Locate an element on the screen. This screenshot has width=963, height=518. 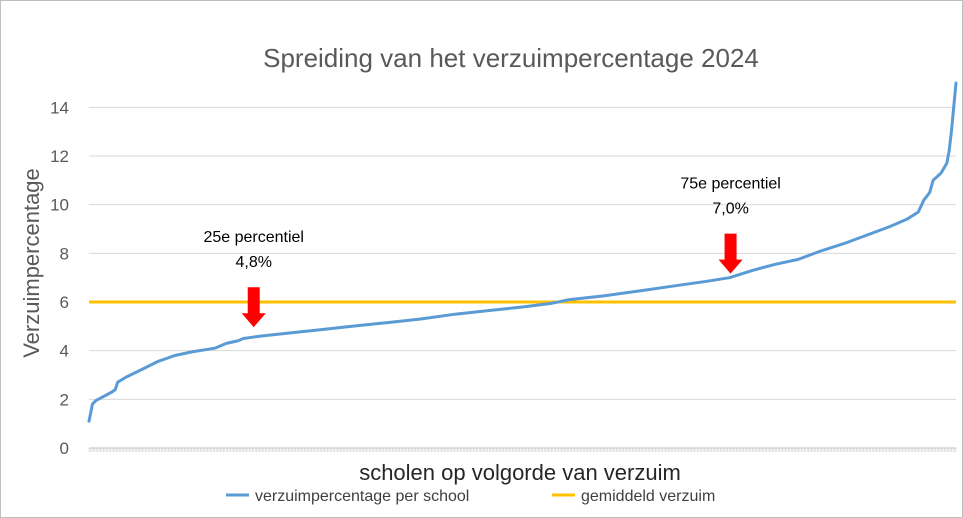
legend-item-per-school-label: verzuimpercentage per school is located at coordinates (362, 496).